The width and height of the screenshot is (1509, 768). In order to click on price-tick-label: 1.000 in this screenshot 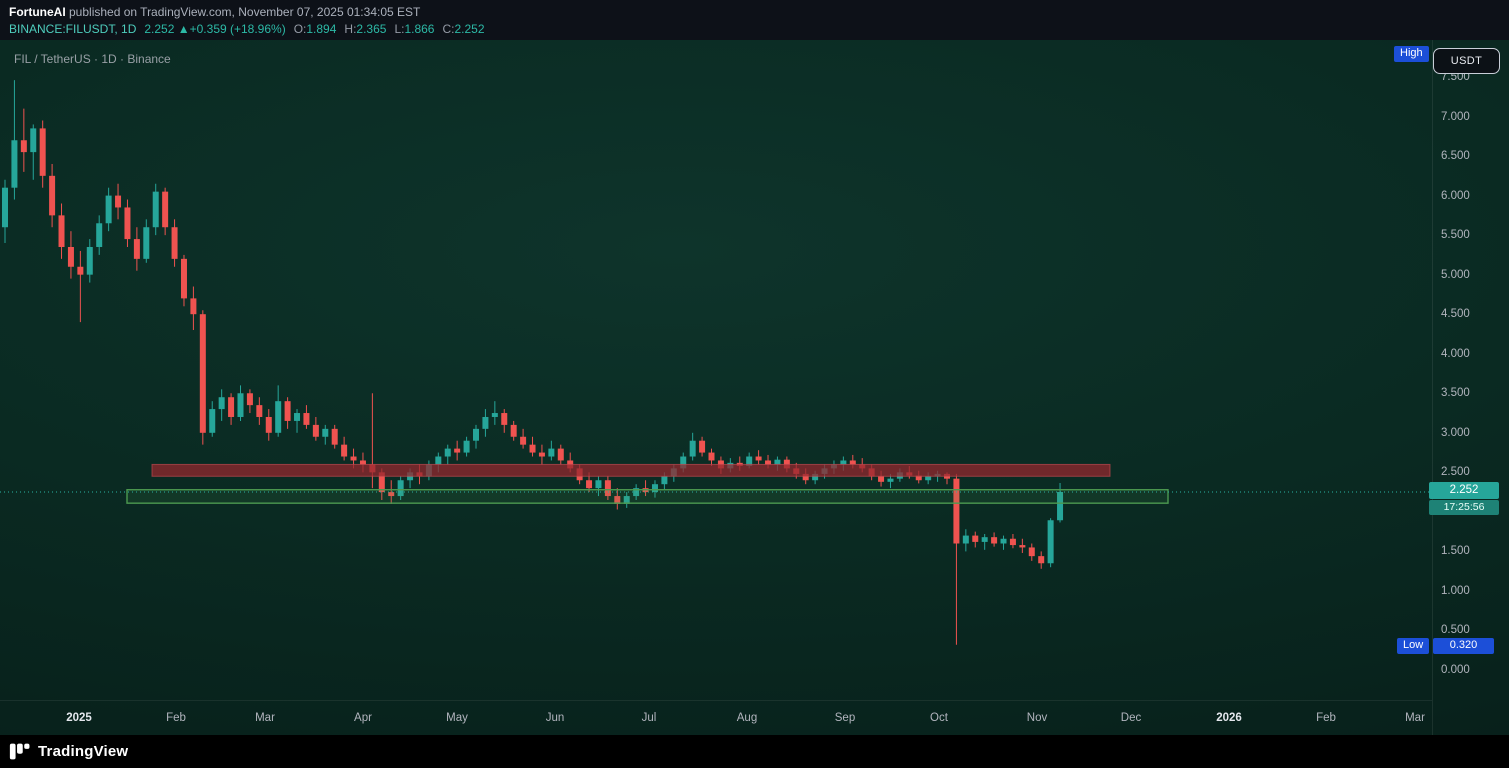, I will do `click(1455, 590)`.